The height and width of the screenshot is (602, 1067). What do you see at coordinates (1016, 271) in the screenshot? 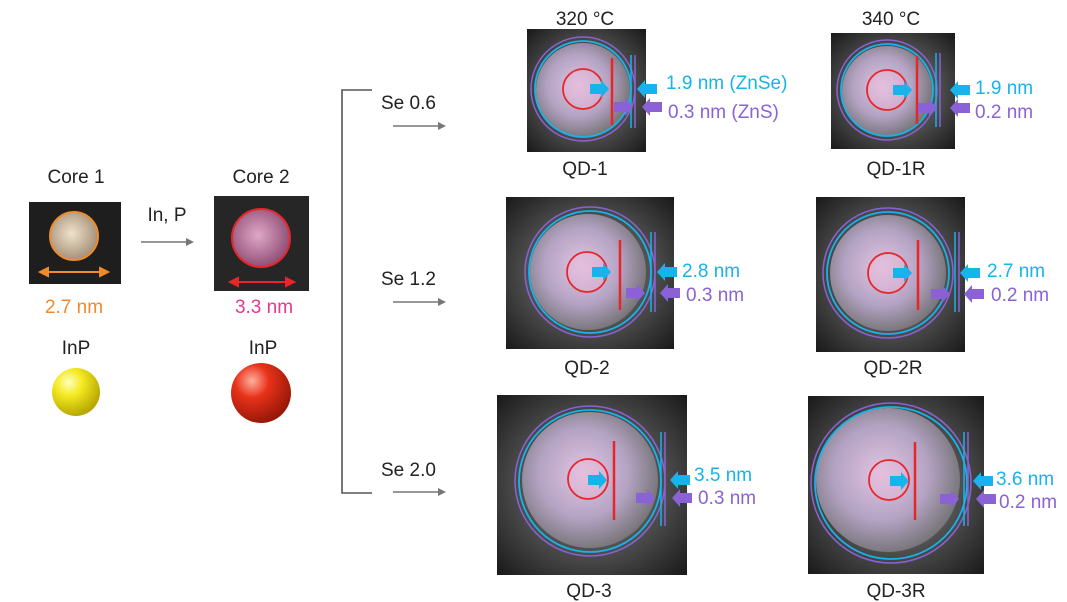
I see `qd2r-shell-thickness: 2.7 nm` at bounding box center [1016, 271].